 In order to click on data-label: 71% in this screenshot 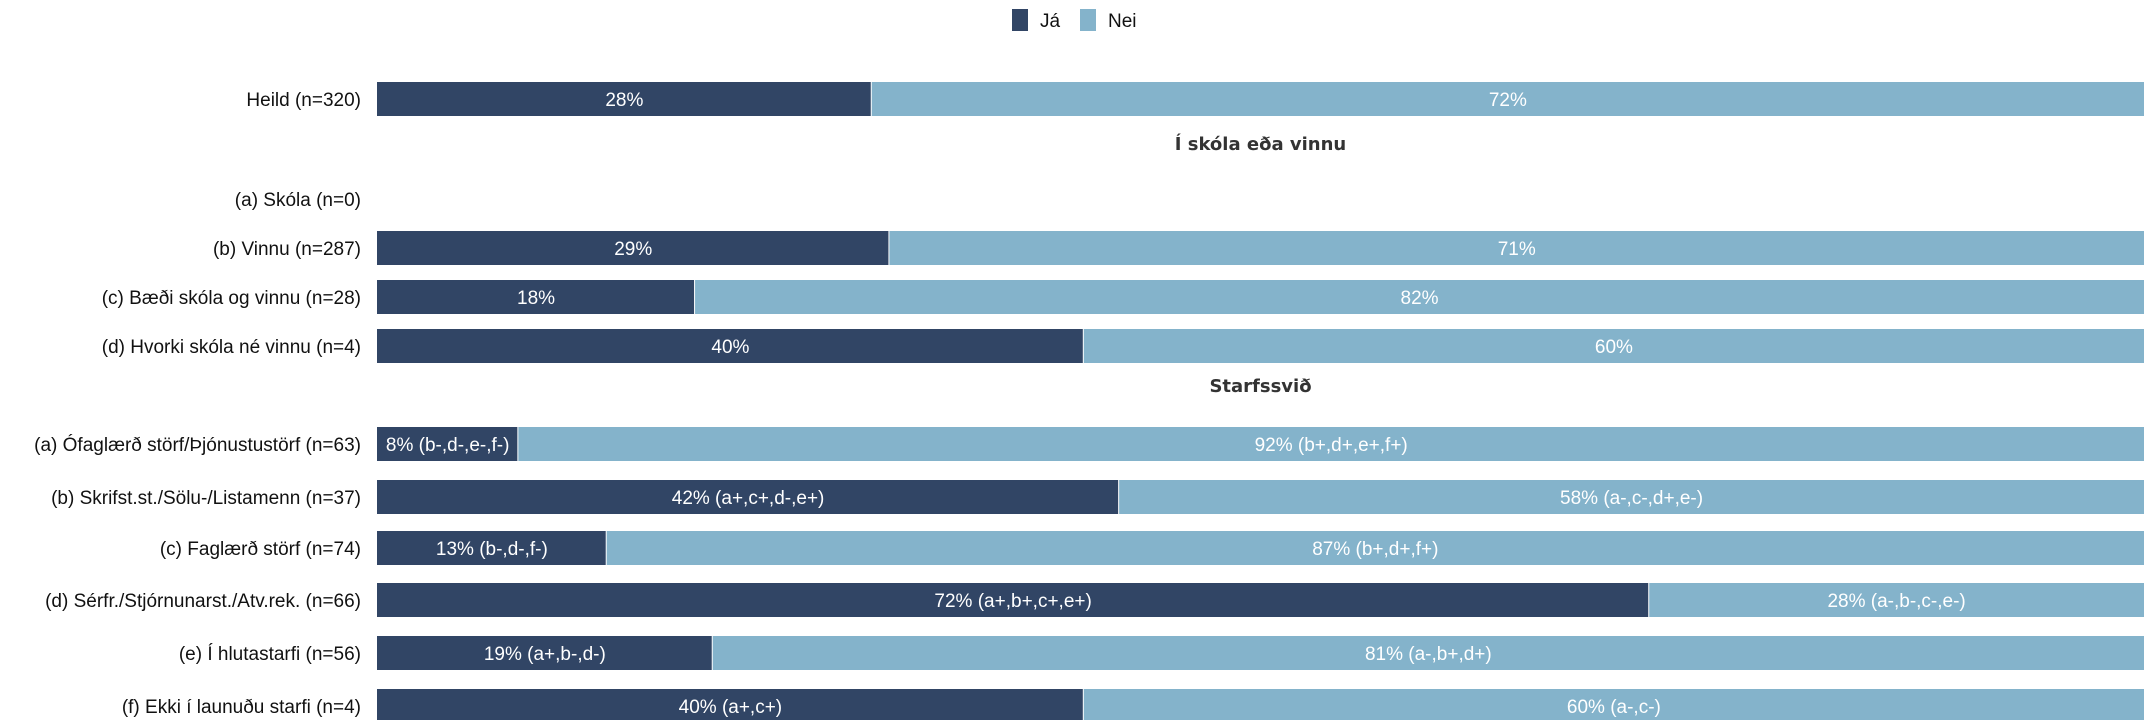, I will do `click(1517, 249)`.